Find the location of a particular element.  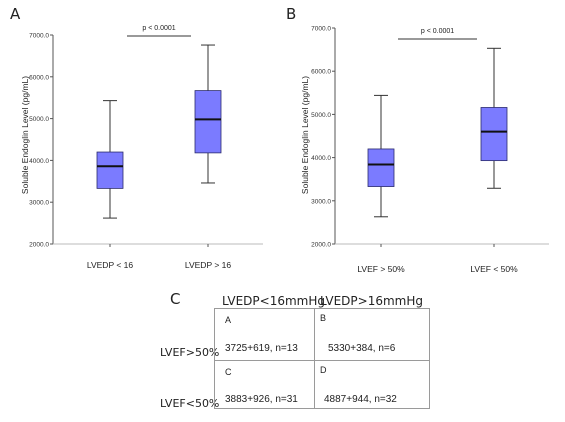

table-row-header-lvef-low: LVEF<50% is located at coordinates (190, 403).